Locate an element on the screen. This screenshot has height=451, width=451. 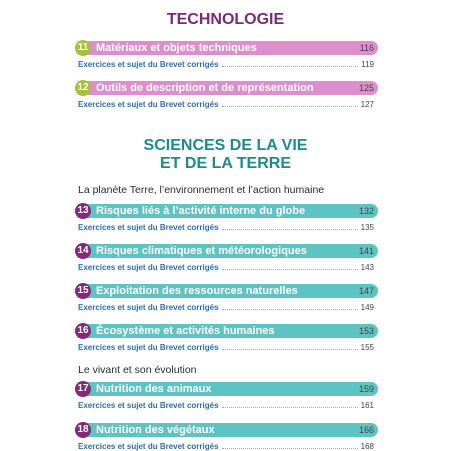
chapter-title: Matériaux et objets techniques is located at coordinates (176, 48).